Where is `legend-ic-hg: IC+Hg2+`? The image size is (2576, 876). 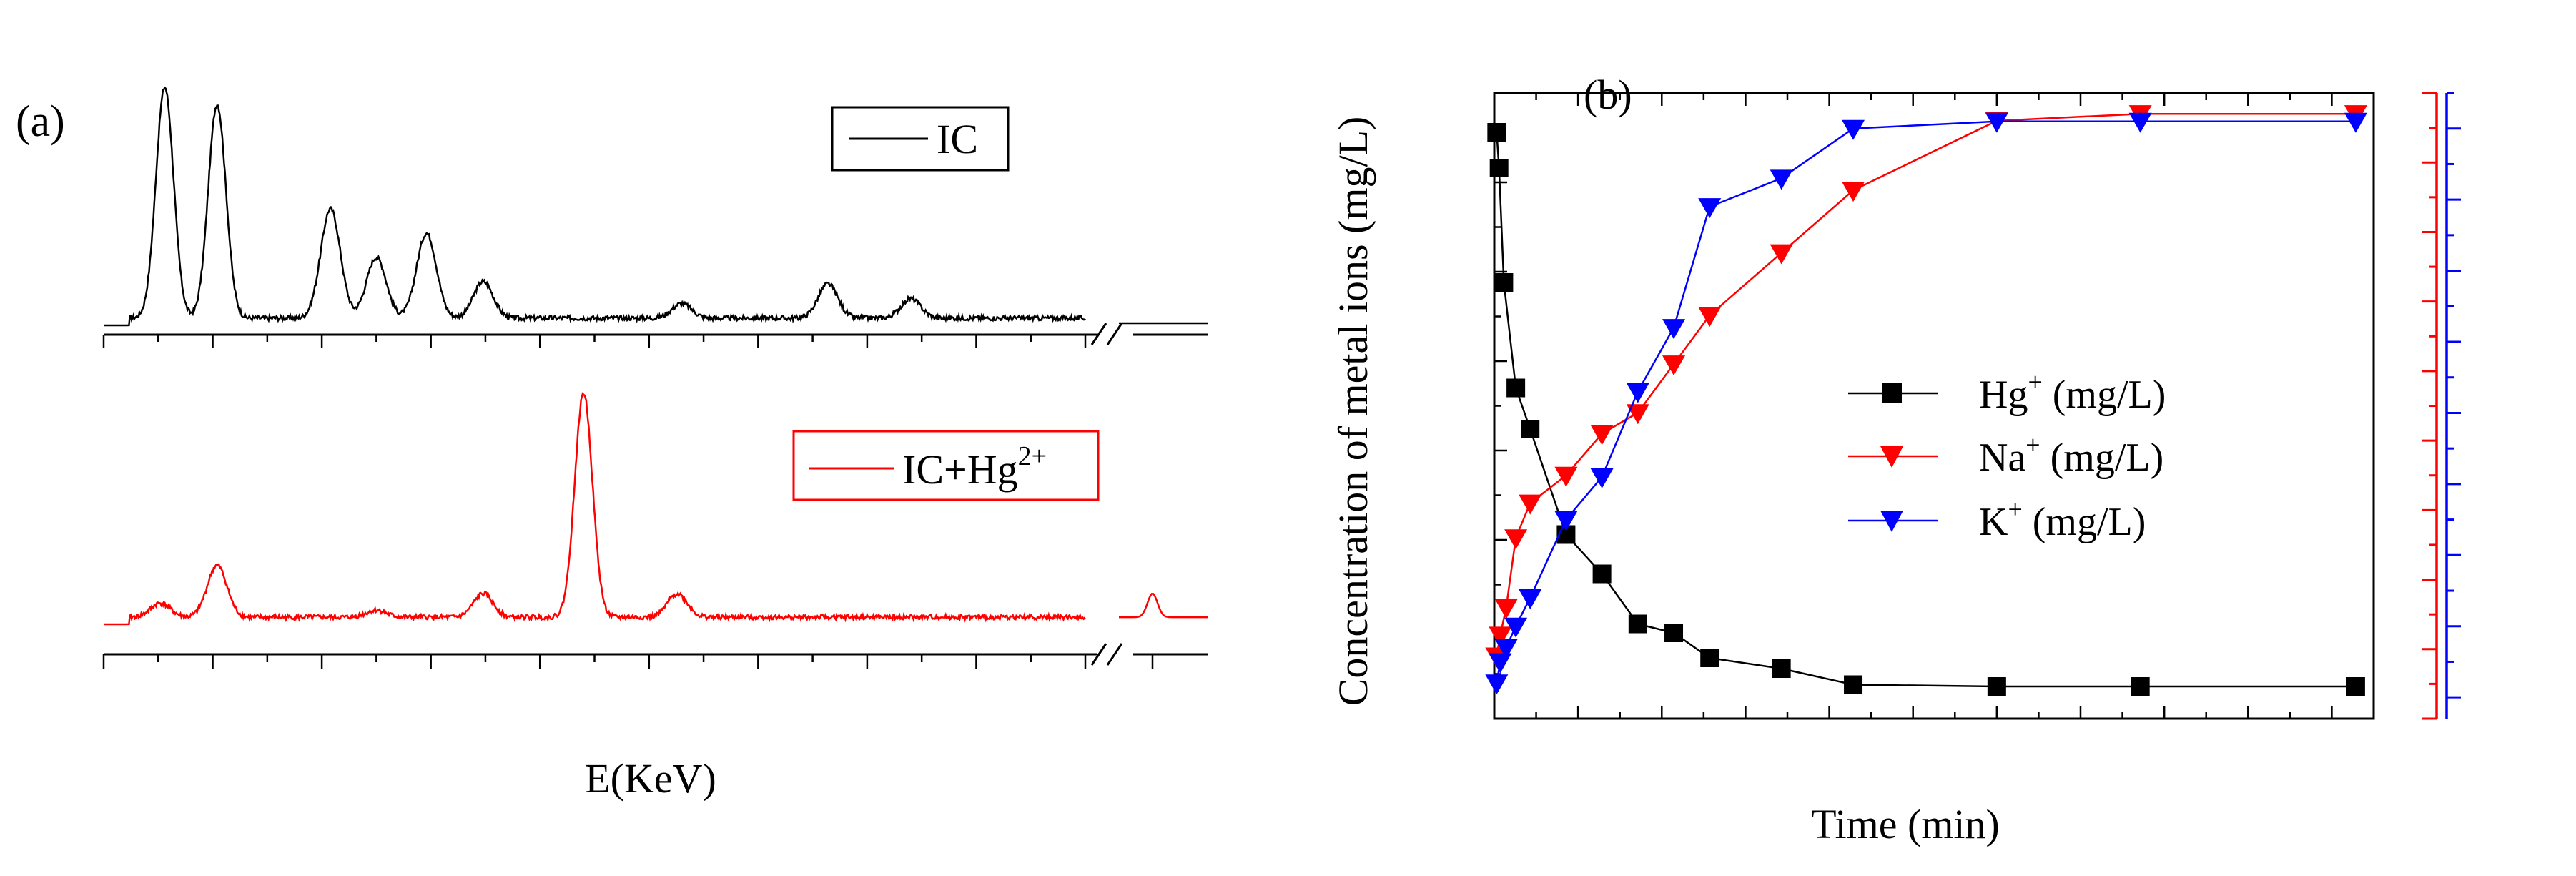
legend-ic-hg: IC+Hg2+ is located at coordinates (946, 466).